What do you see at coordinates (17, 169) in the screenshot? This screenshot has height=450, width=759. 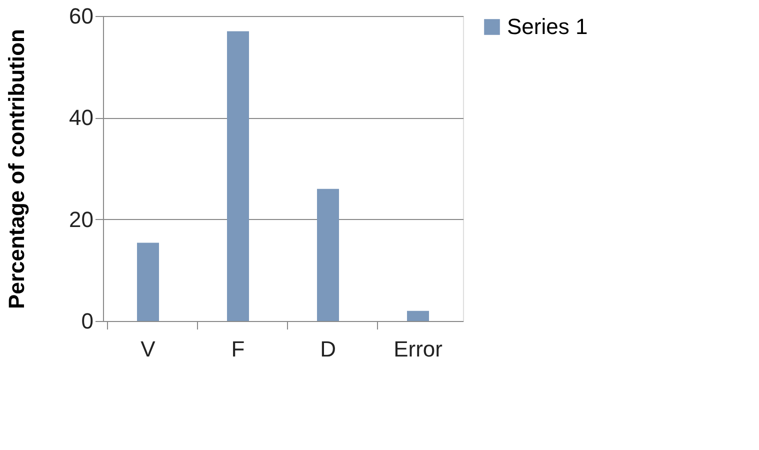 I see `y-axis-title: Percentage of contribution` at bounding box center [17, 169].